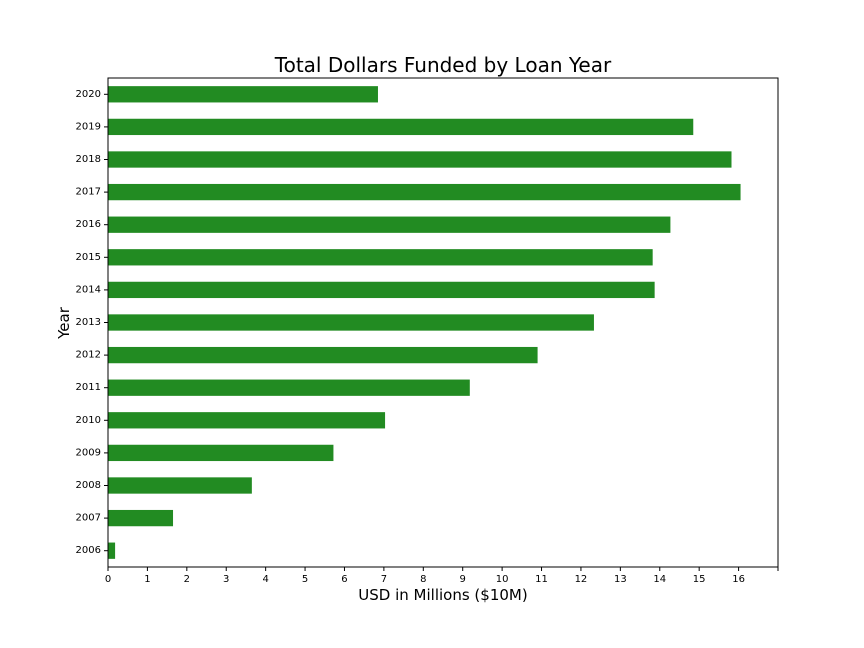  What do you see at coordinates (323, 355) in the screenshot?
I see `bar-2012` at bounding box center [323, 355].